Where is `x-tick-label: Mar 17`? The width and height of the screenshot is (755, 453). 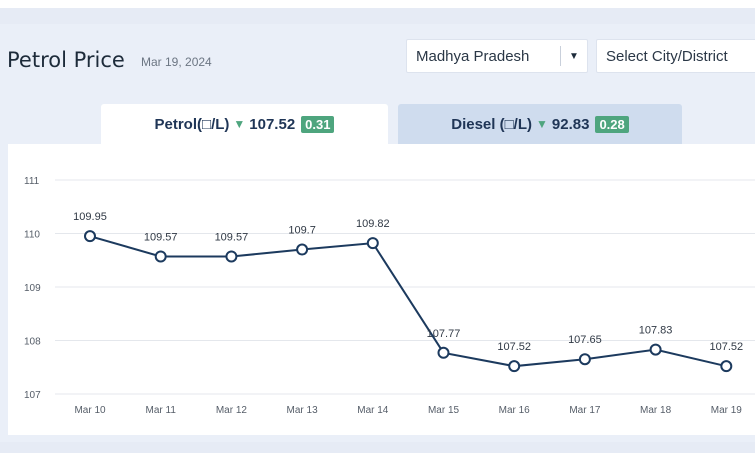 x-tick-label: Mar 17 is located at coordinates (585, 410).